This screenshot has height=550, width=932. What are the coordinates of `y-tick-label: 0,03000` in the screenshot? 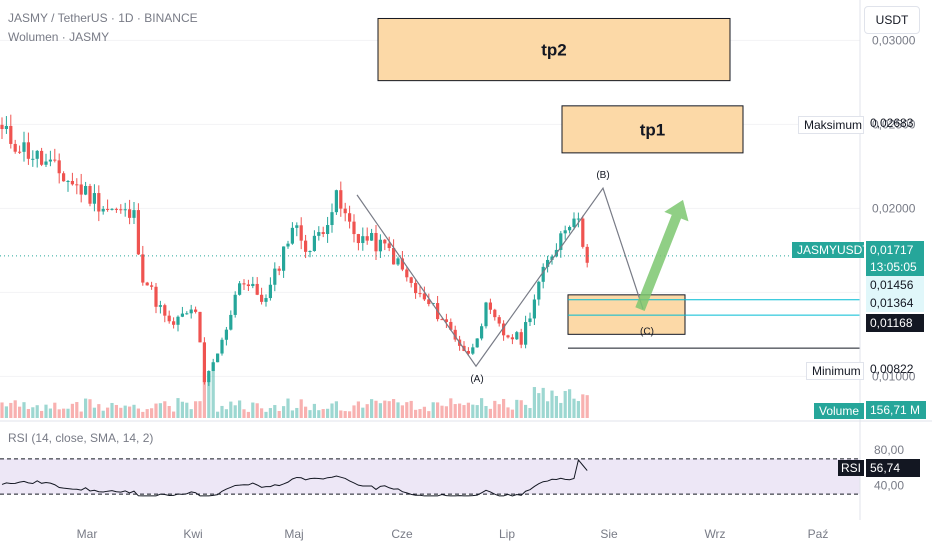 It's located at (894, 40).